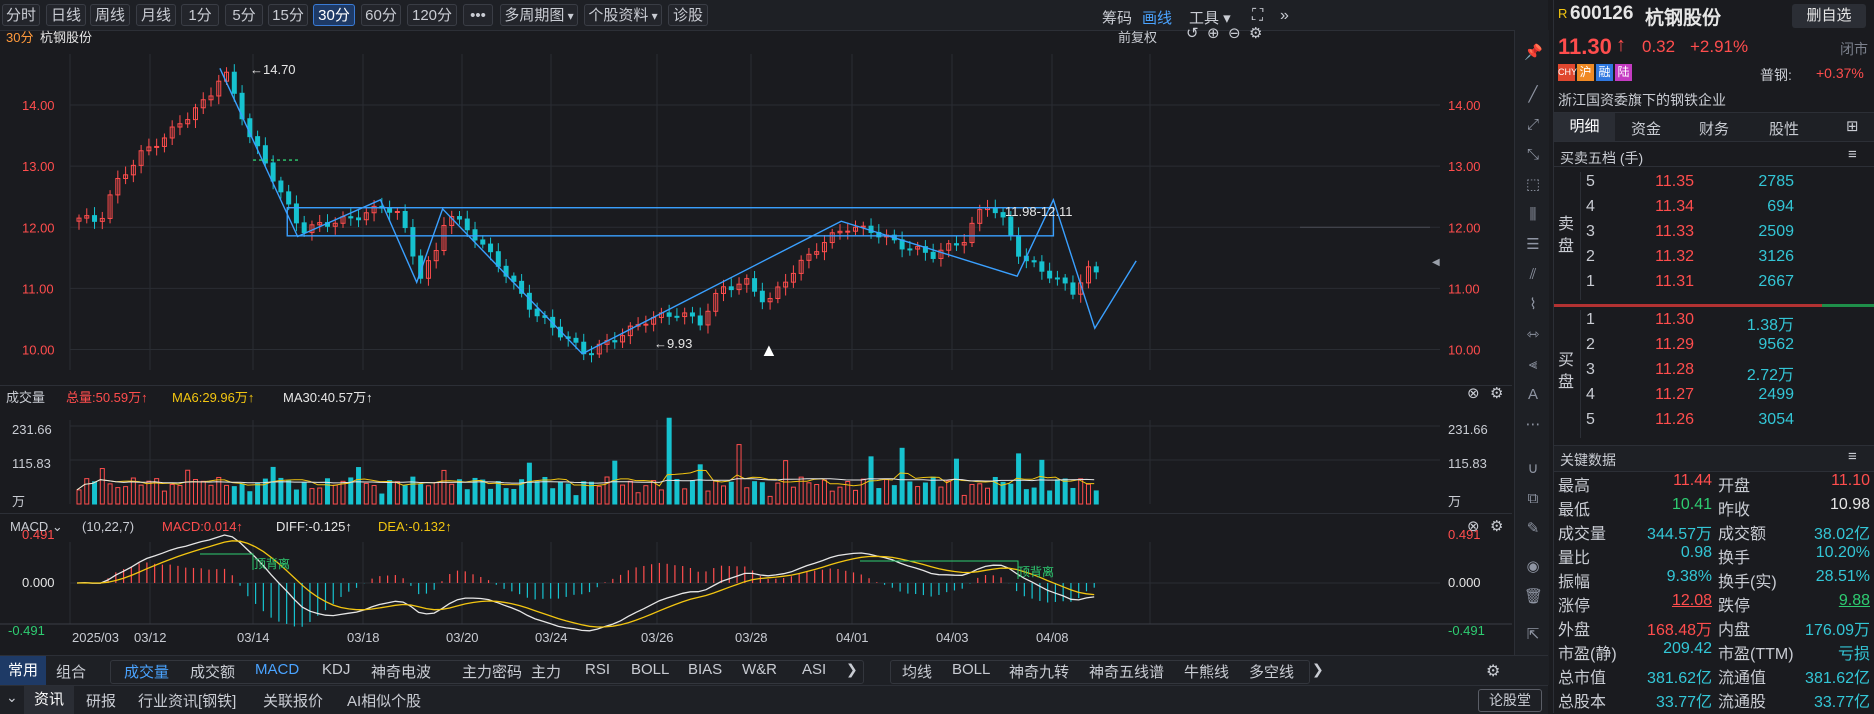 Image resolution: width=1874 pixels, height=714 pixels. What do you see at coordinates (1534, 596) in the screenshot?
I see `trash-icon: 🗑` at bounding box center [1534, 596].